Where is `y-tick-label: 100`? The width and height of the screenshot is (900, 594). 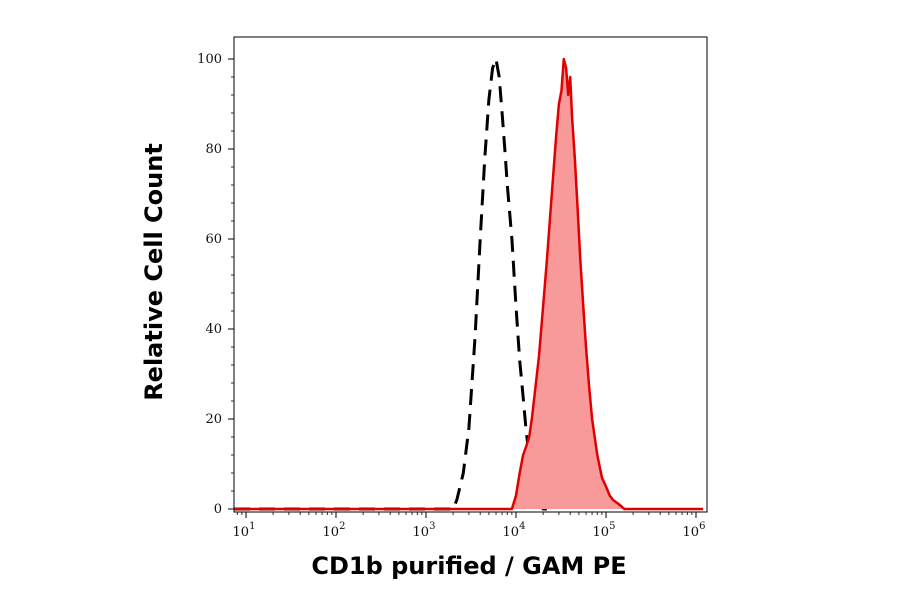
y-tick-label: 100 is located at coordinates (209, 59).